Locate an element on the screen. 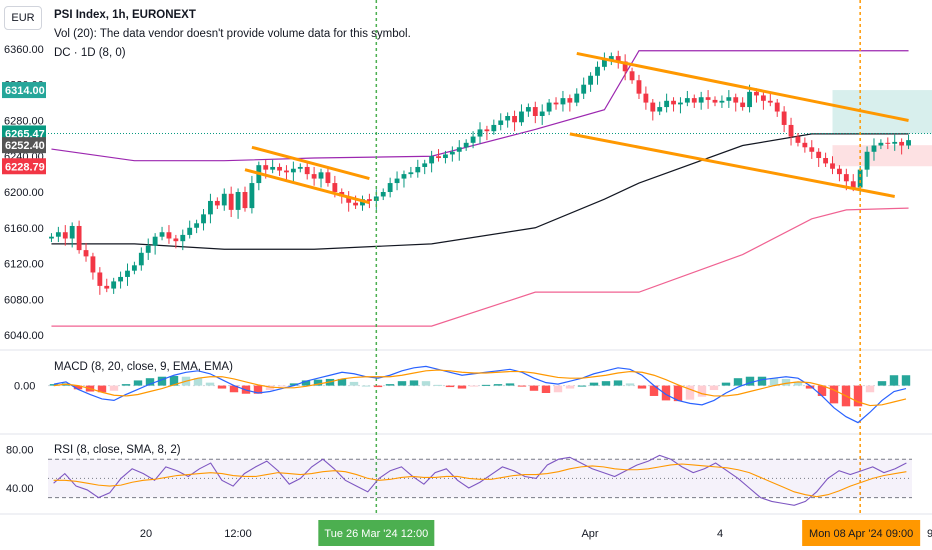 Image resolution: width=932 pixels, height=550 pixels. rsi-title: RSI (8, close, SMA, 8, 2) is located at coordinates (117, 450).